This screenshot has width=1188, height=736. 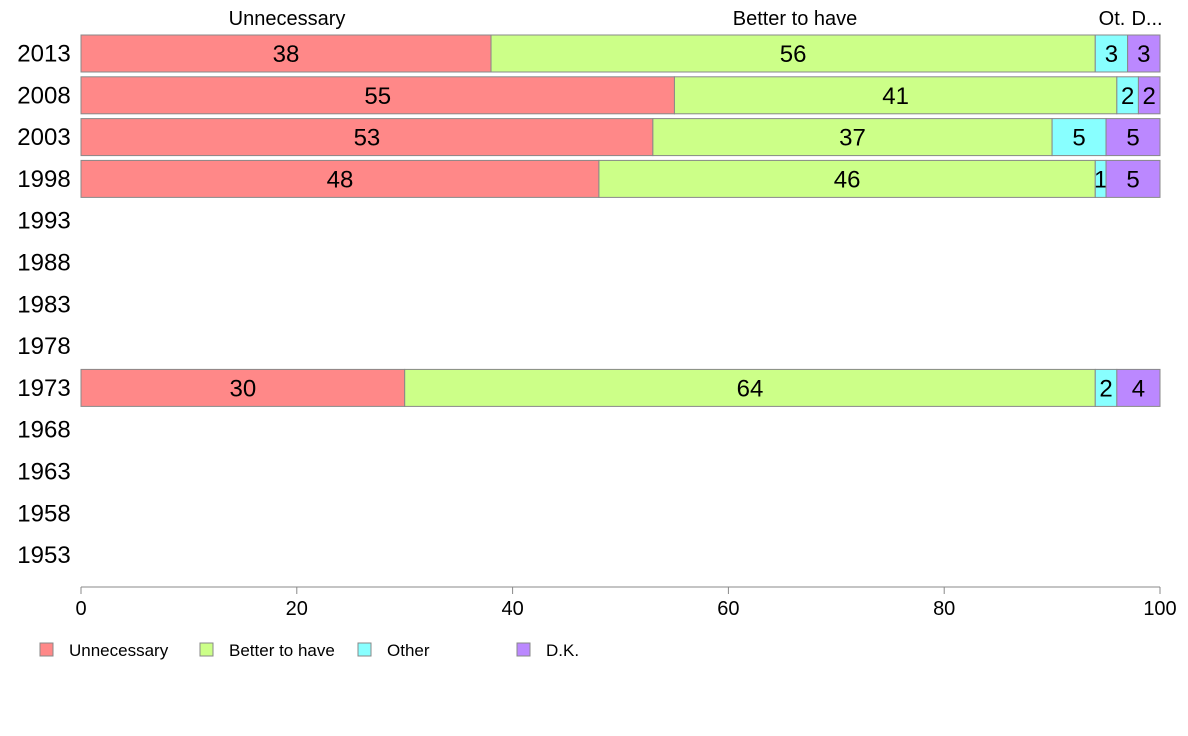 I want to click on year-label-1983: 1983, so click(x=43, y=304).